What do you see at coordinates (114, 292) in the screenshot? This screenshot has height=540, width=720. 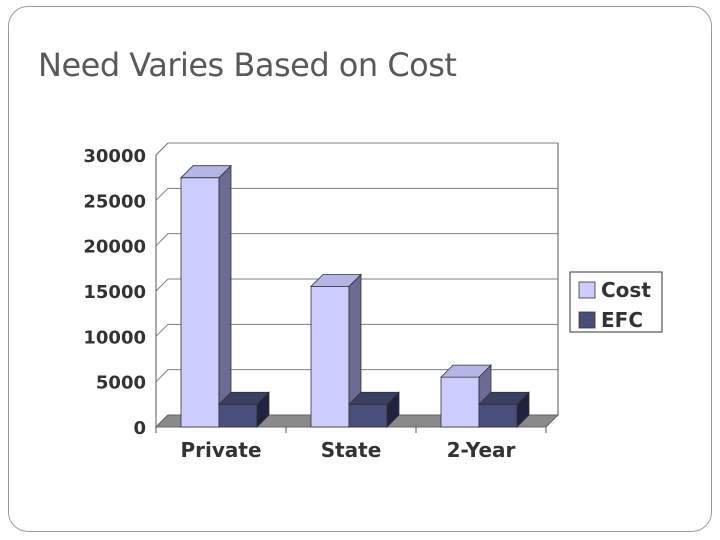 I see `y-tick-label: 15000` at bounding box center [114, 292].